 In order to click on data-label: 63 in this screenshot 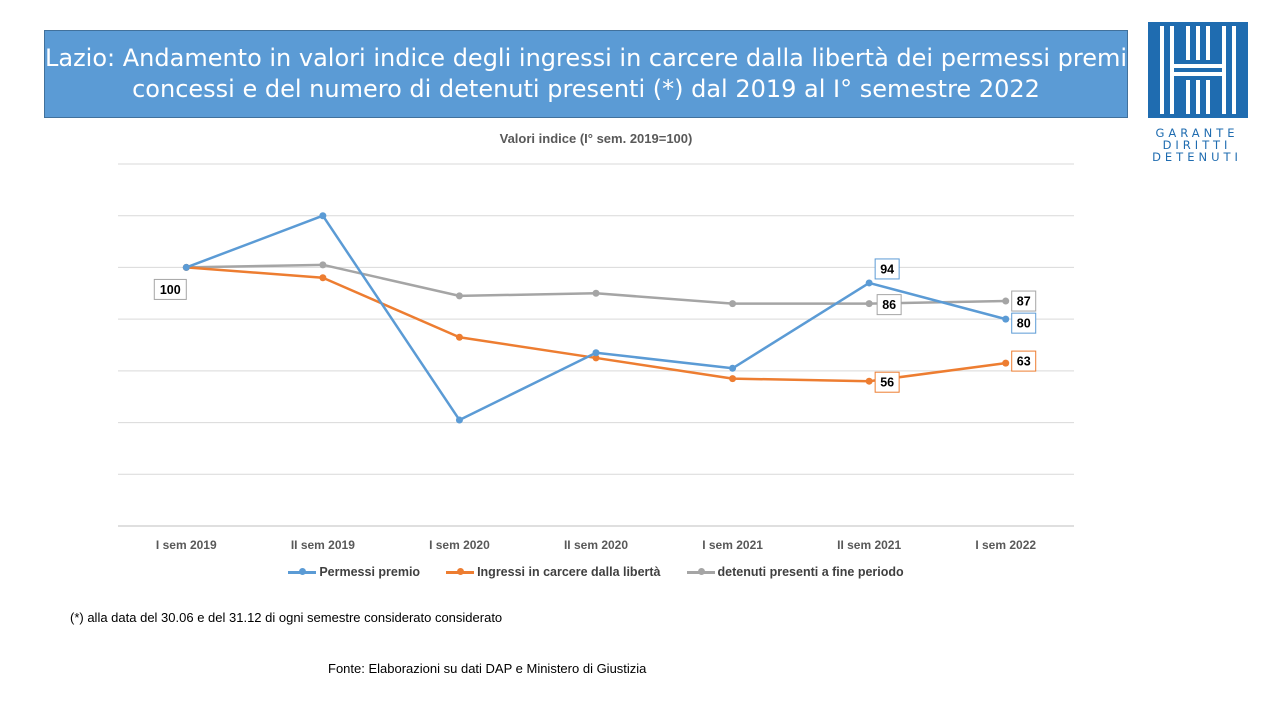, I will do `click(1024, 362)`.